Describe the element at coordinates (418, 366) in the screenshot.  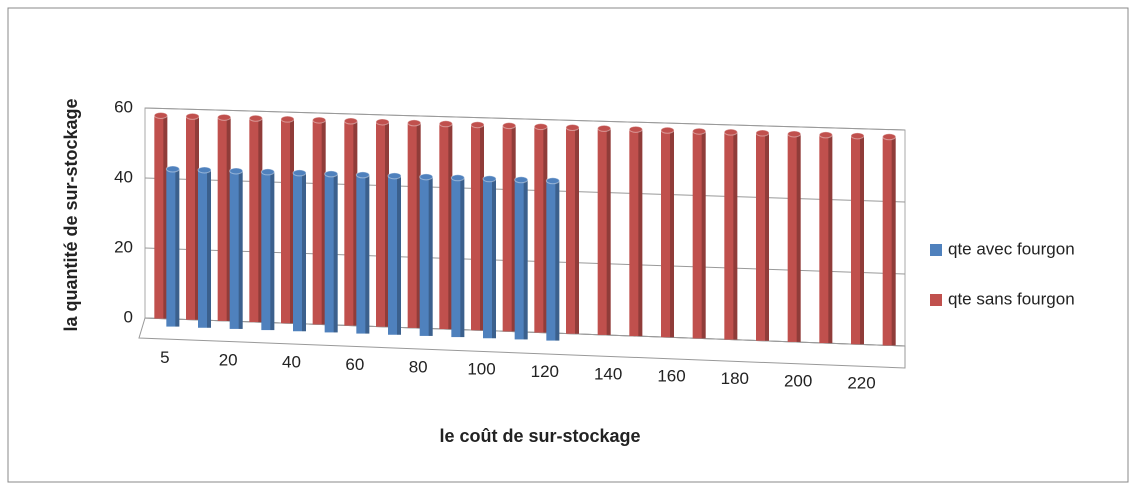
I see `x-tick-label: 80` at that location.